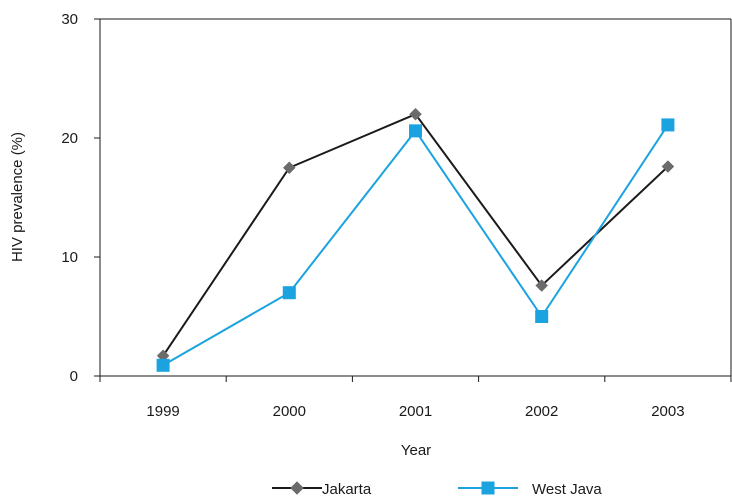  Describe the element at coordinates (415, 411) in the screenshot. I see `x-tick-label: 2001` at that location.